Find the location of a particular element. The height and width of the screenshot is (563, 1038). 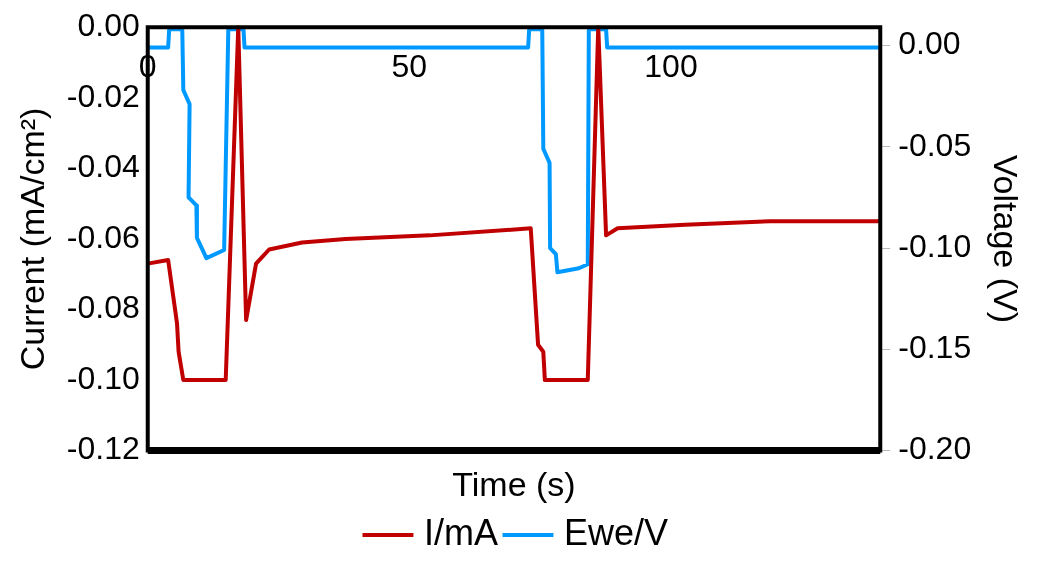

y-tick-label: -0.10 is located at coordinates (103, 377).